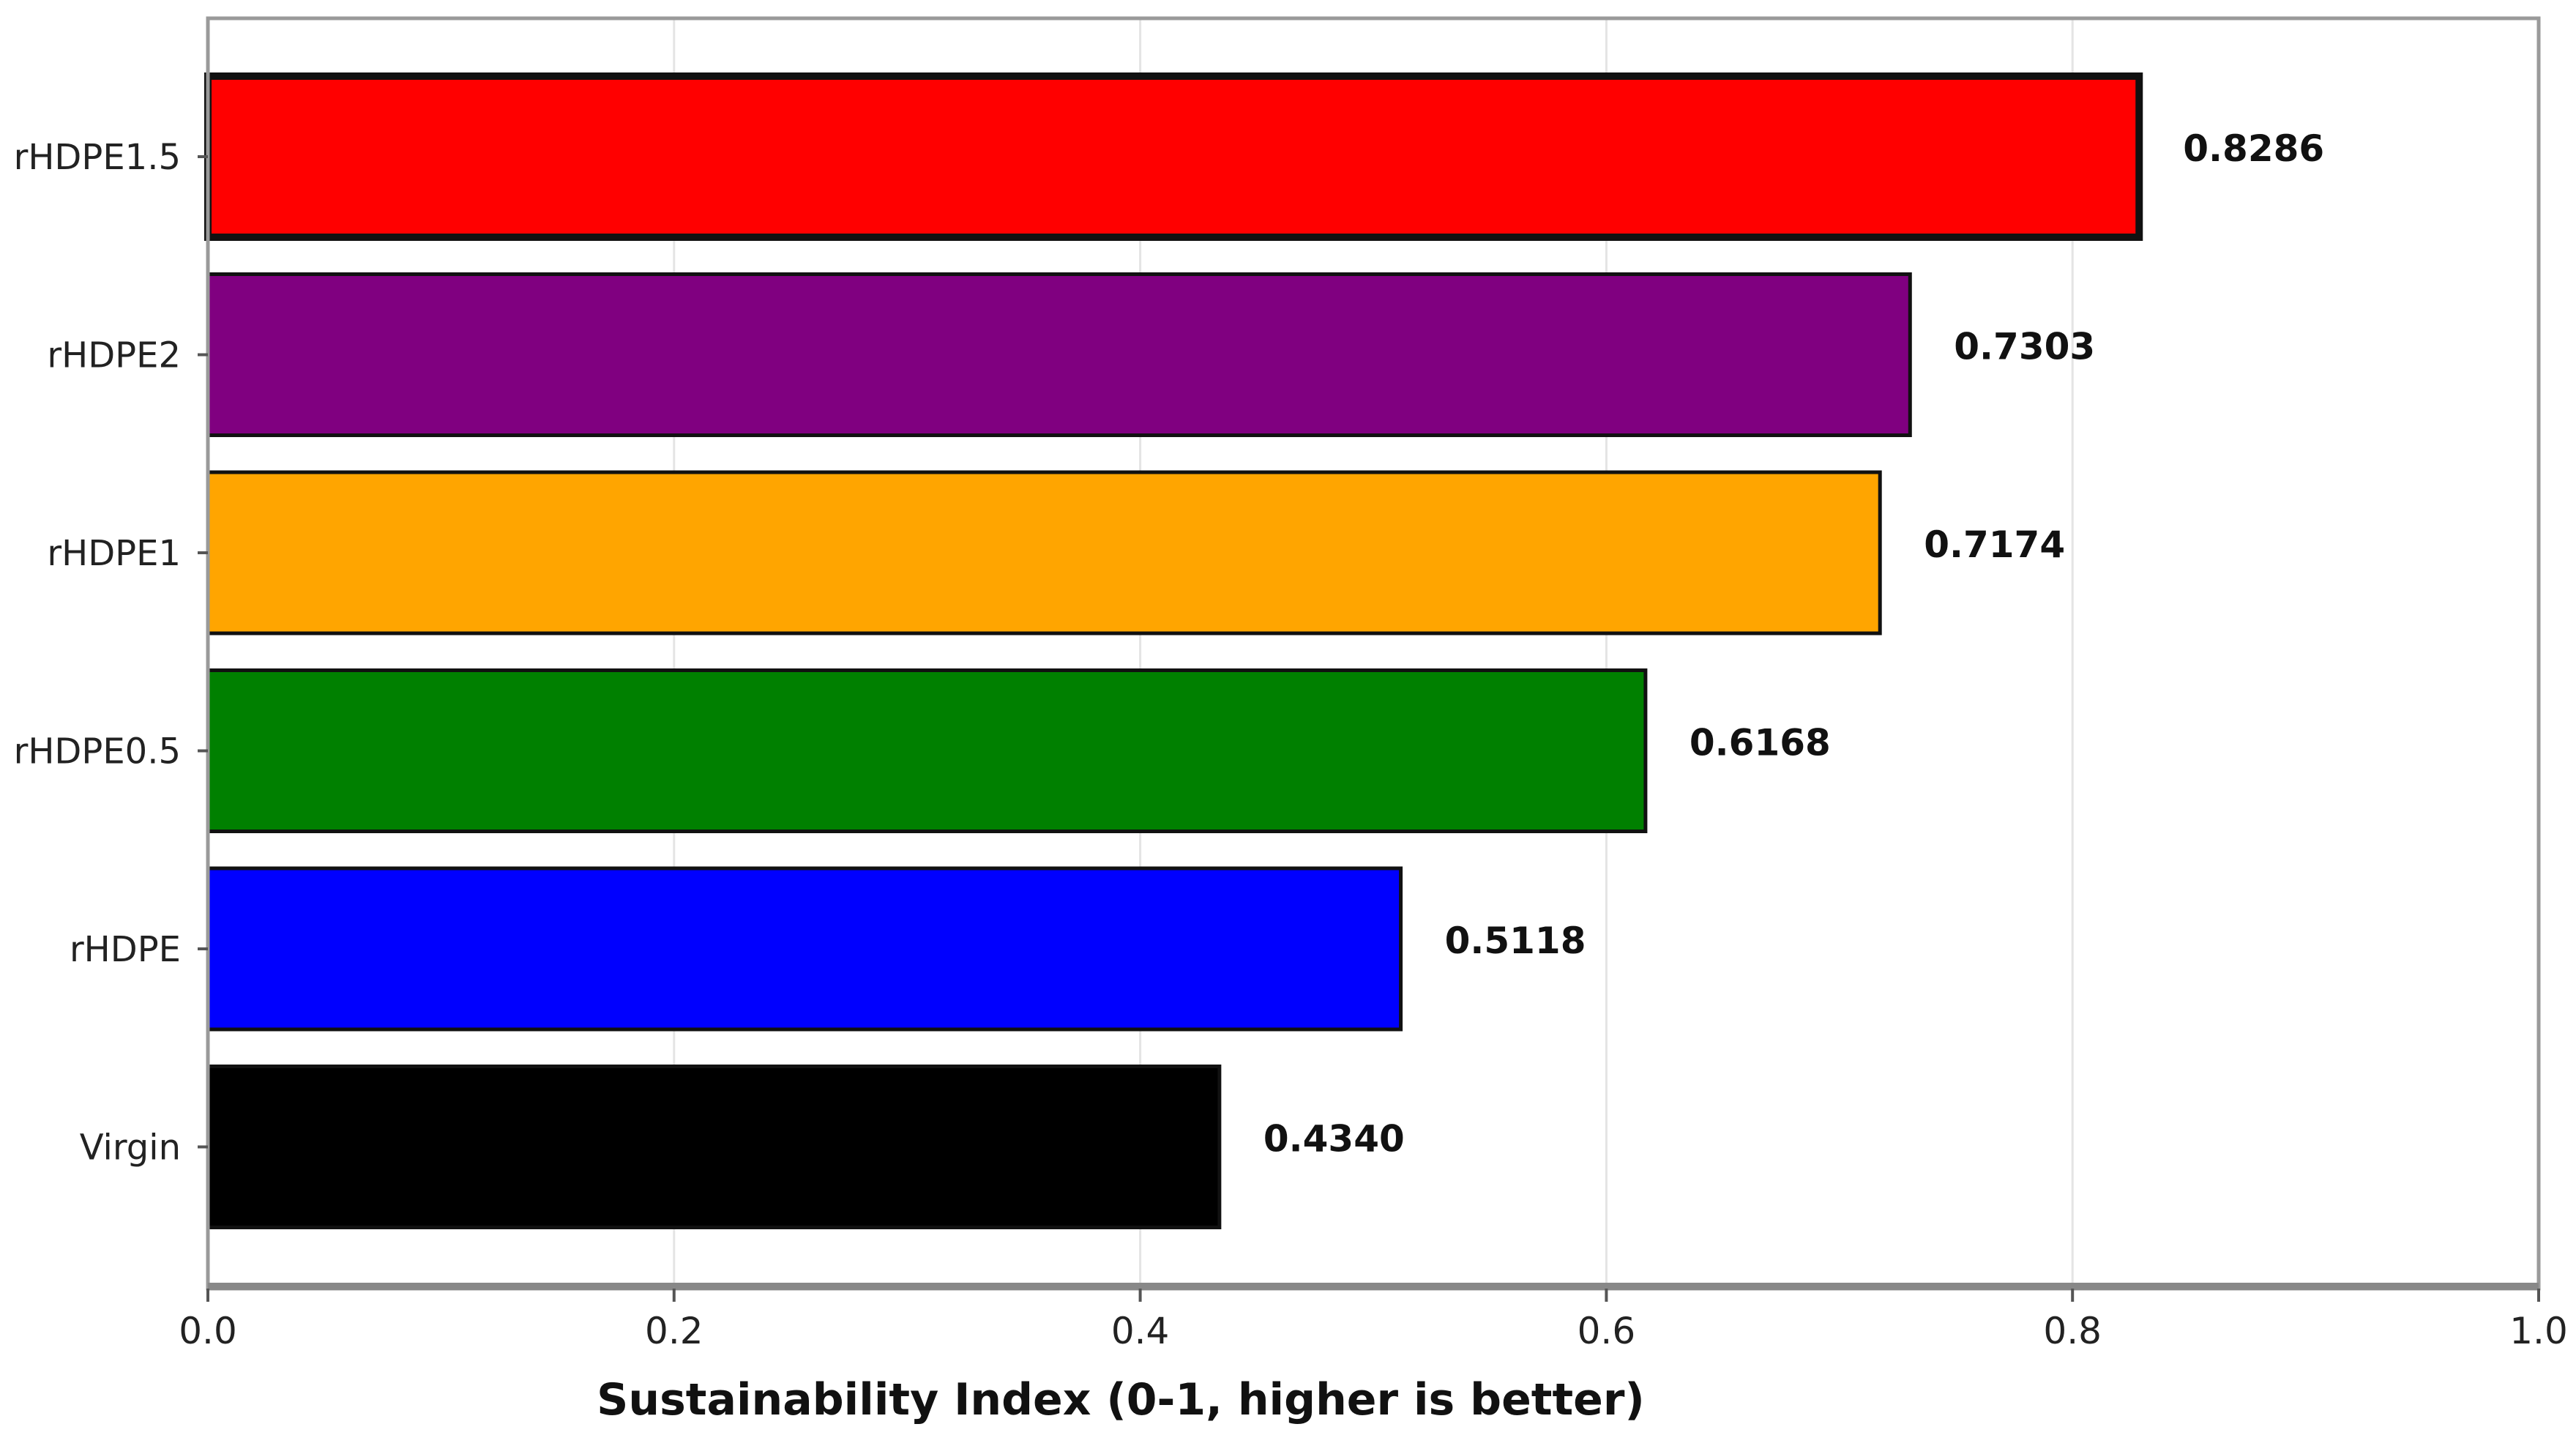  I want to click on x-tick-label: 0.0, so click(208, 1331).